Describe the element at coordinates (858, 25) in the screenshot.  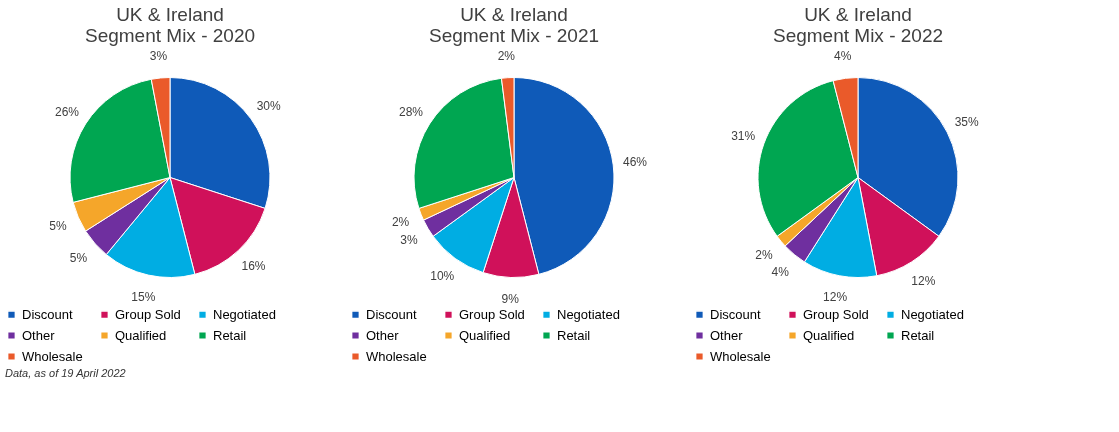
I see `chart-title: UK & Ireland Segment Mix - 2022` at that location.